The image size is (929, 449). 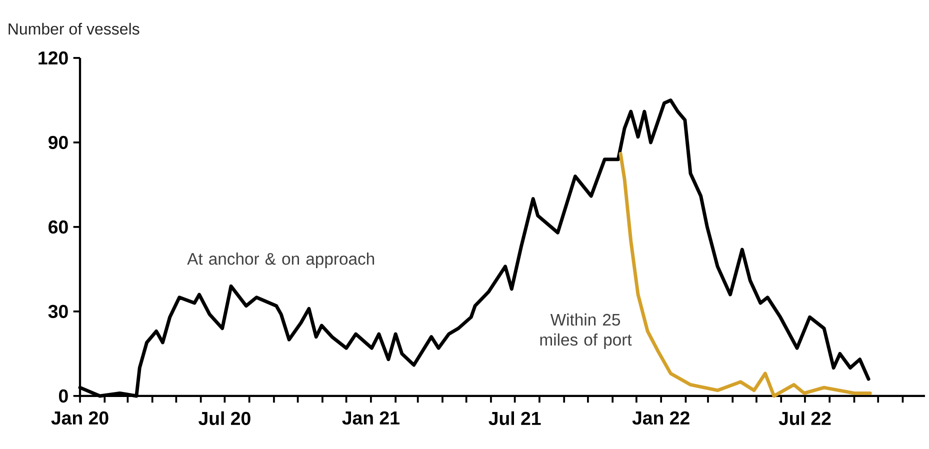 What do you see at coordinates (224, 418) in the screenshot?
I see `x-tick-label: Jul 20` at bounding box center [224, 418].